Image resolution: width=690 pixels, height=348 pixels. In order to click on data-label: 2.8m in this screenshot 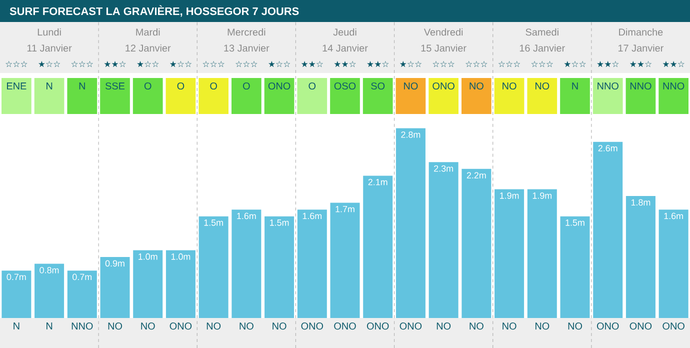, I will do `click(410, 134)`.